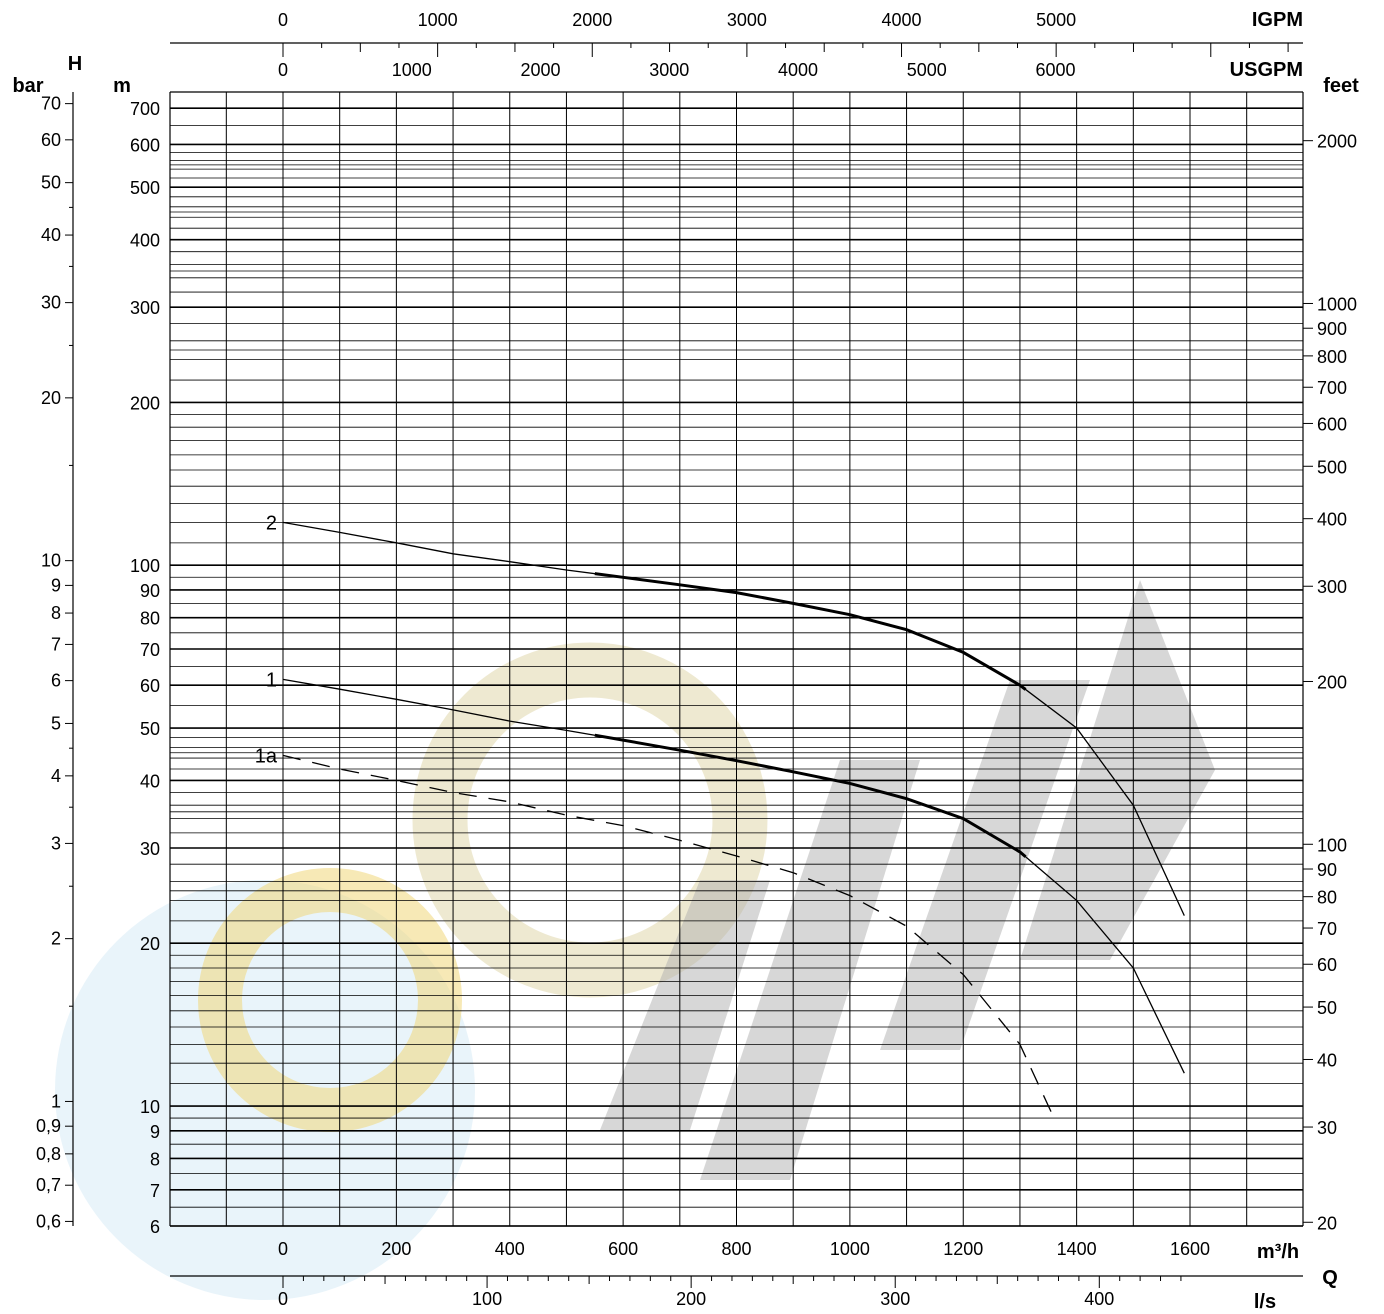 This screenshot has width=1384, height=1314. What do you see at coordinates (56, 776) in the screenshot?
I see `bar-tick-label: 4` at bounding box center [56, 776].